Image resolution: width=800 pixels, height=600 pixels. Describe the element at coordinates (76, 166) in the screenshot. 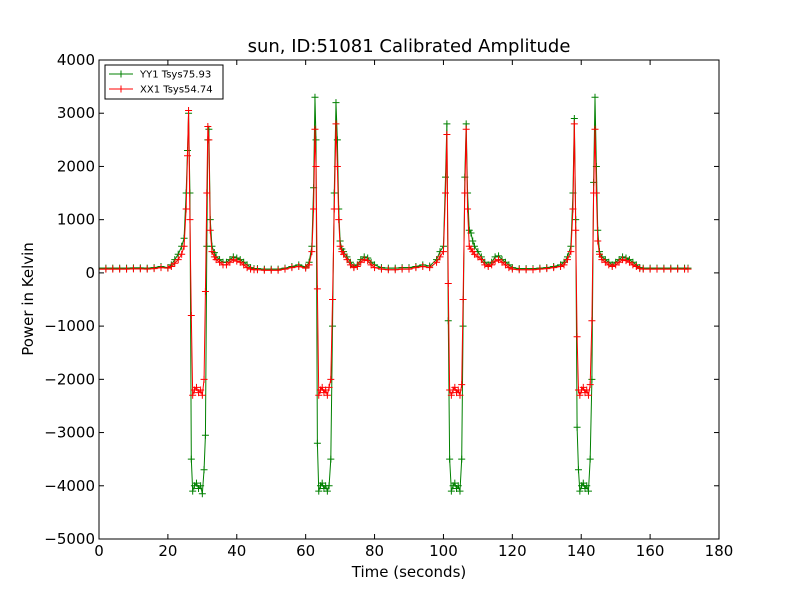

I see `y-tick-label: 2000` at that location.